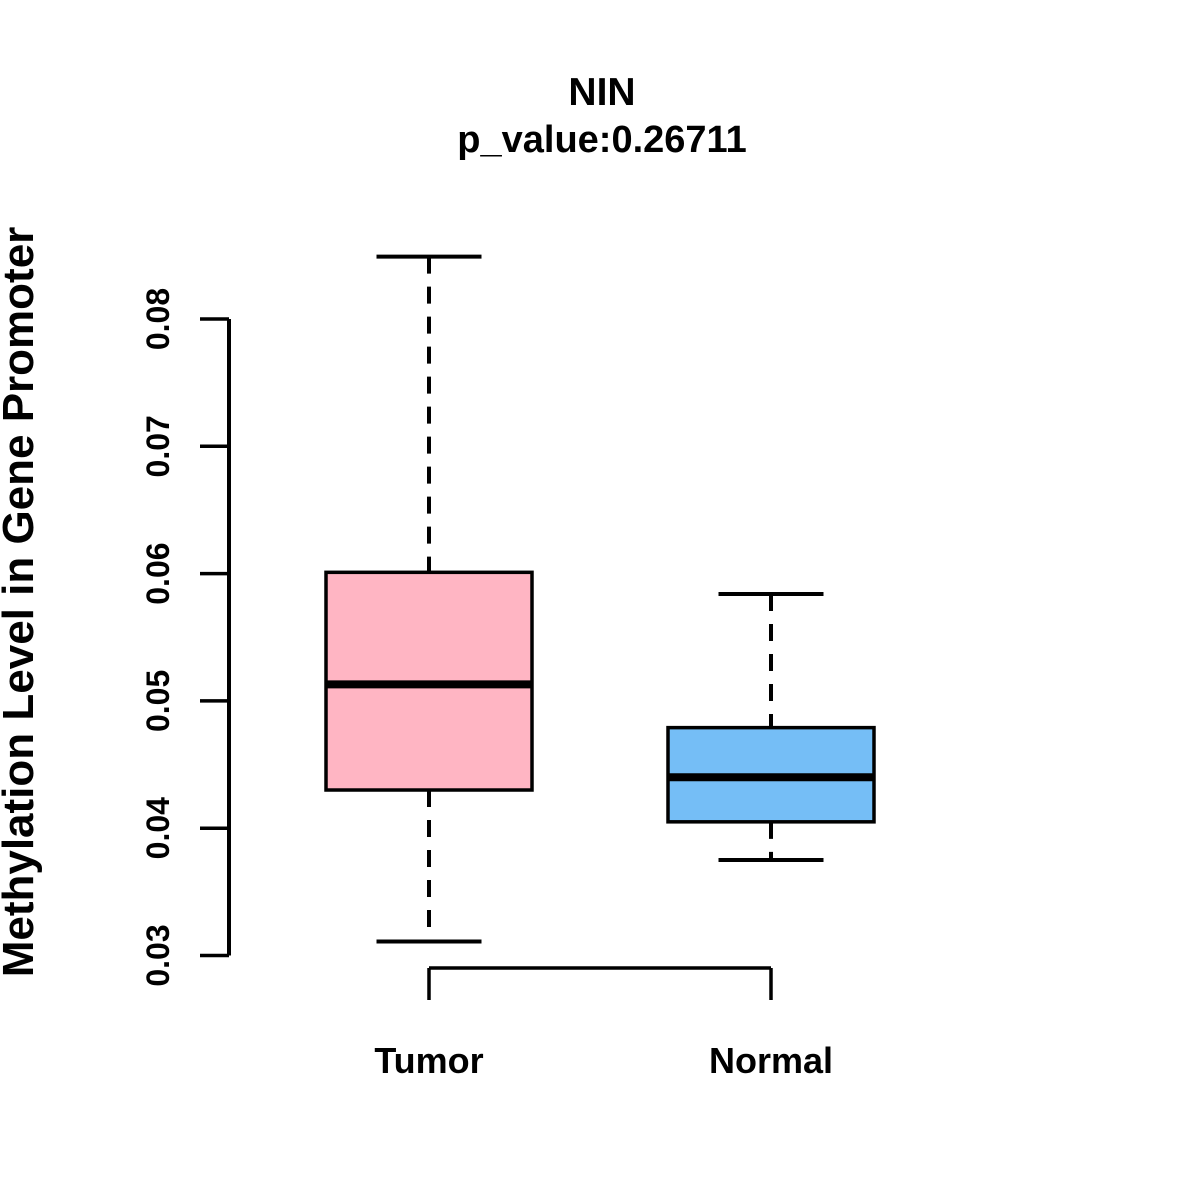 This screenshot has height=1200, width=1200. What do you see at coordinates (158, 446) in the screenshot?
I see `y-tick-label: 0.07` at bounding box center [158, 446].